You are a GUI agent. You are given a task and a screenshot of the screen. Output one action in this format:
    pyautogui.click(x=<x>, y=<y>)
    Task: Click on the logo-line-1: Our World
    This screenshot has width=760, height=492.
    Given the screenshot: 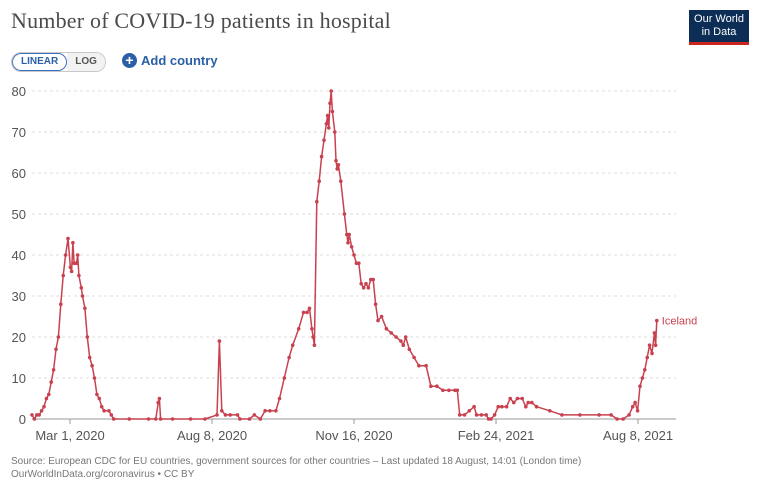 What is the action you would take?
    pyautogui.click(x=719, y=19)
    